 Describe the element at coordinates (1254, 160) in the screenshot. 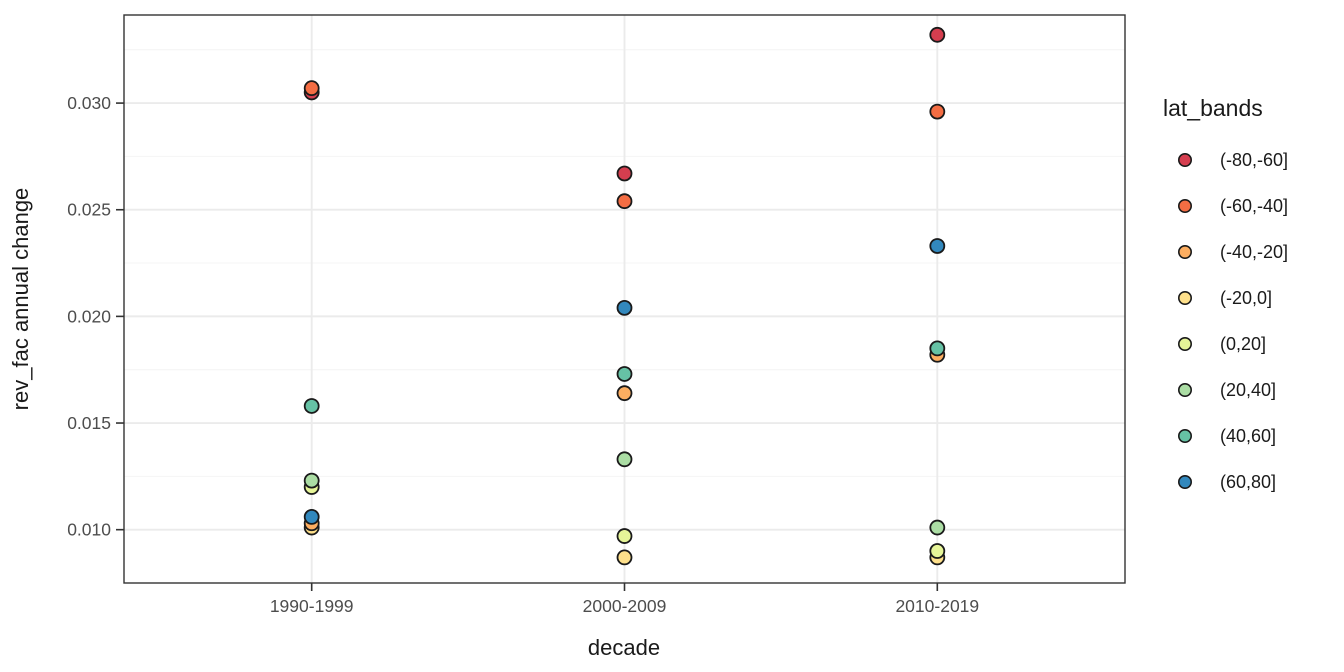

I see `legend-label: (-80,-60]` at that location.